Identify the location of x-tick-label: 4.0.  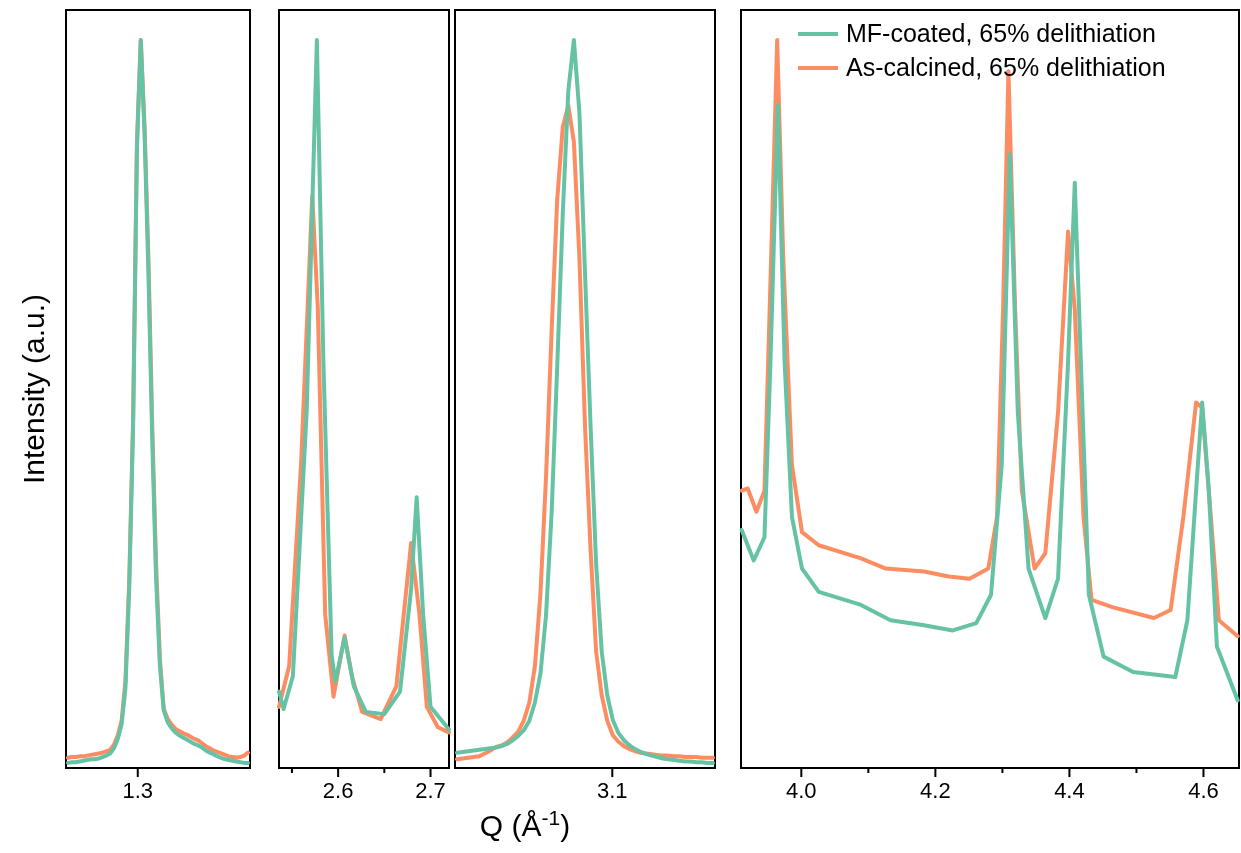
(801, 790).